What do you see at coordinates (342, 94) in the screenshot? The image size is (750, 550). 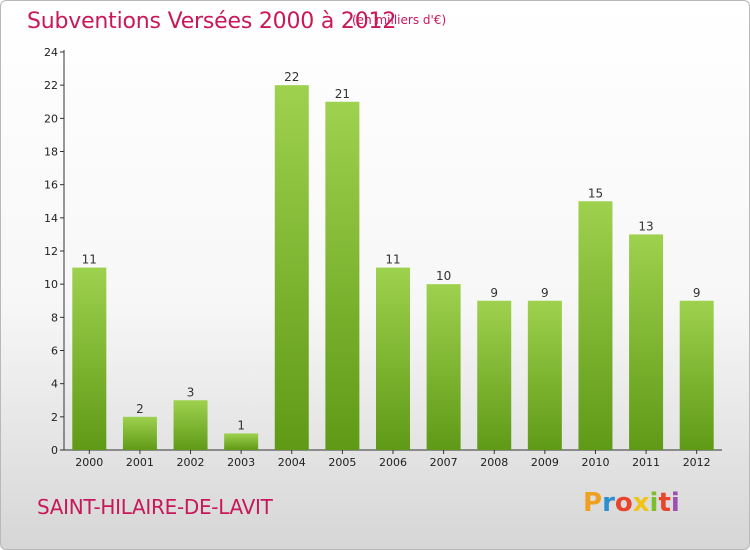 I see `bar-value-label: 21` at bounding box center [342, 94].